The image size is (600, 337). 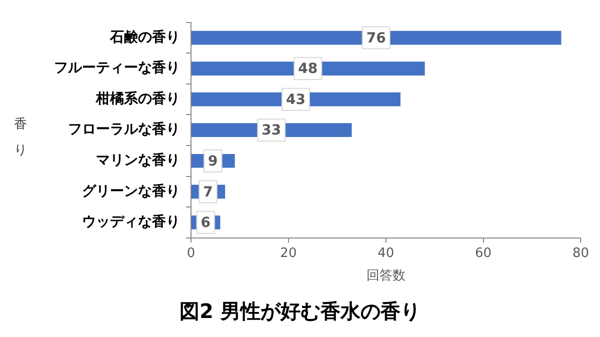 I want to click on y-tick-label: フローラルな香り, so click(x=124, y=130).